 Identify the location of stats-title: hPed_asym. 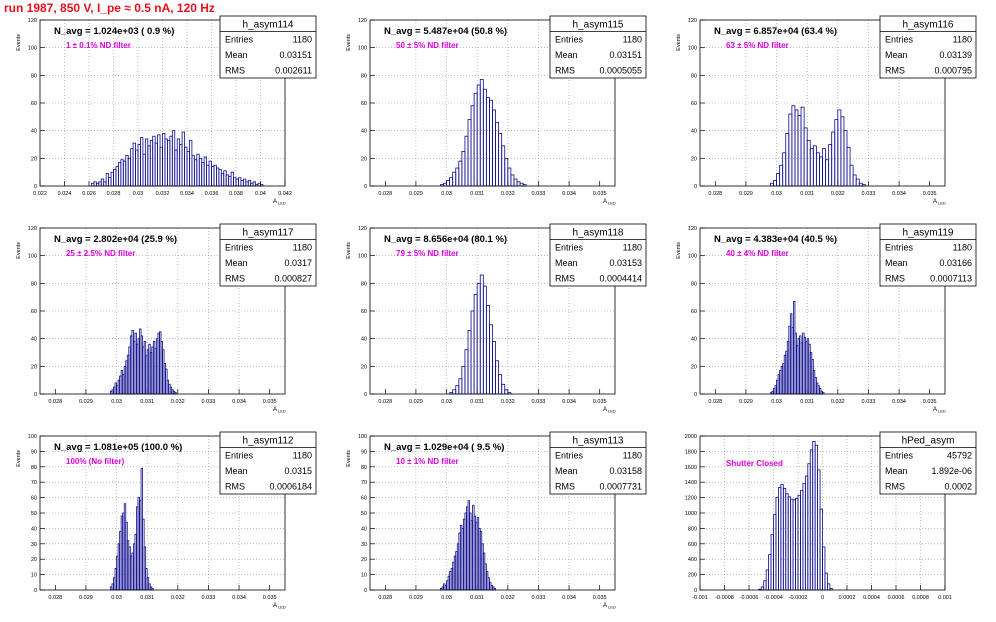
(928, 441).